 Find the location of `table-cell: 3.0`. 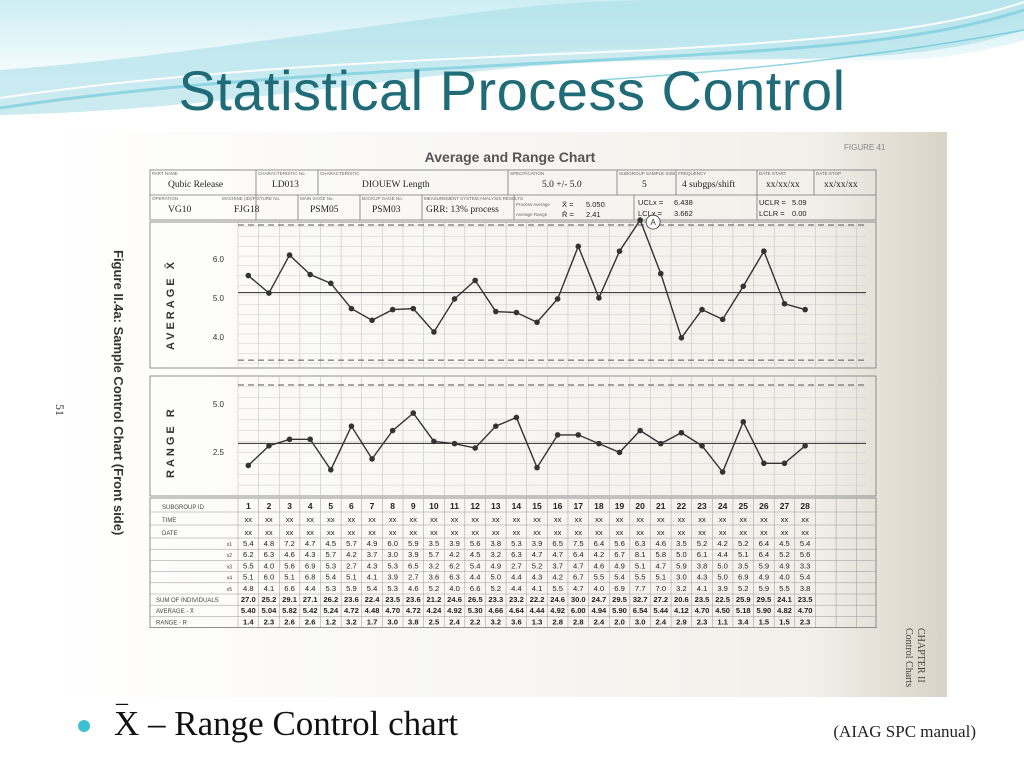

table-cell: 3.0 is located at coordinates (640, 621).